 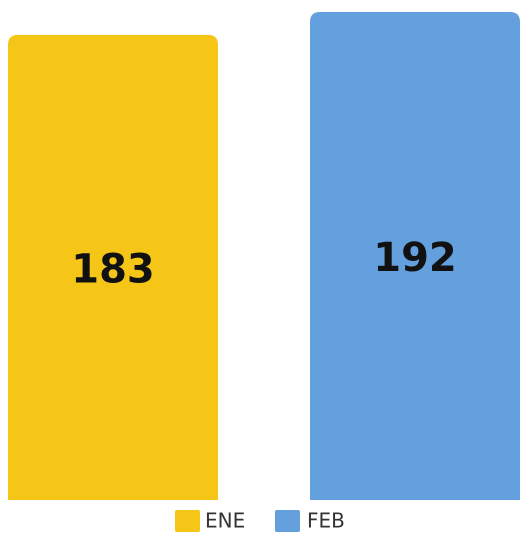 I want to click on value-label: 183, so click(x=113, y=269).